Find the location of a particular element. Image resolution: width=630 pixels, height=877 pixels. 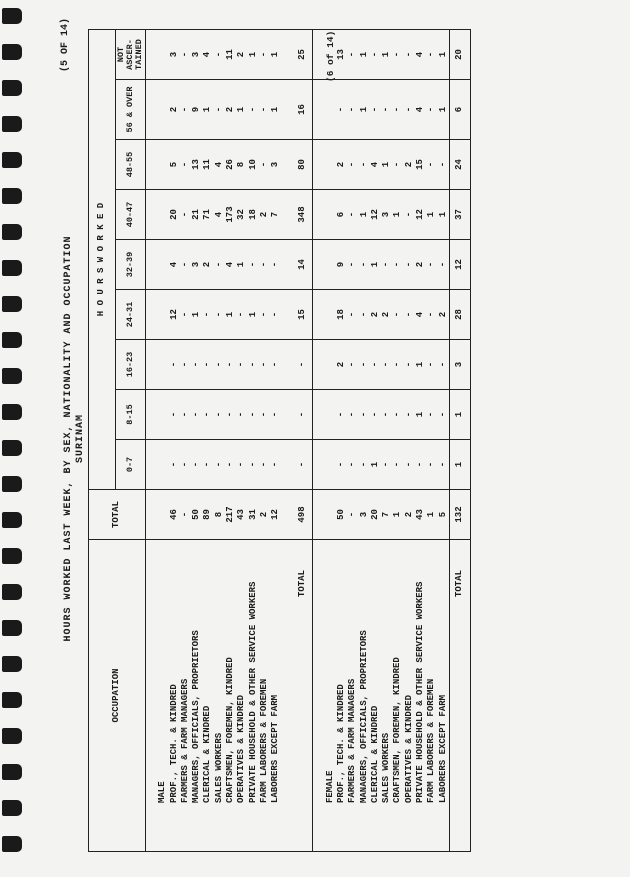

value-cell: 13 is located at coordinates (341, 54).